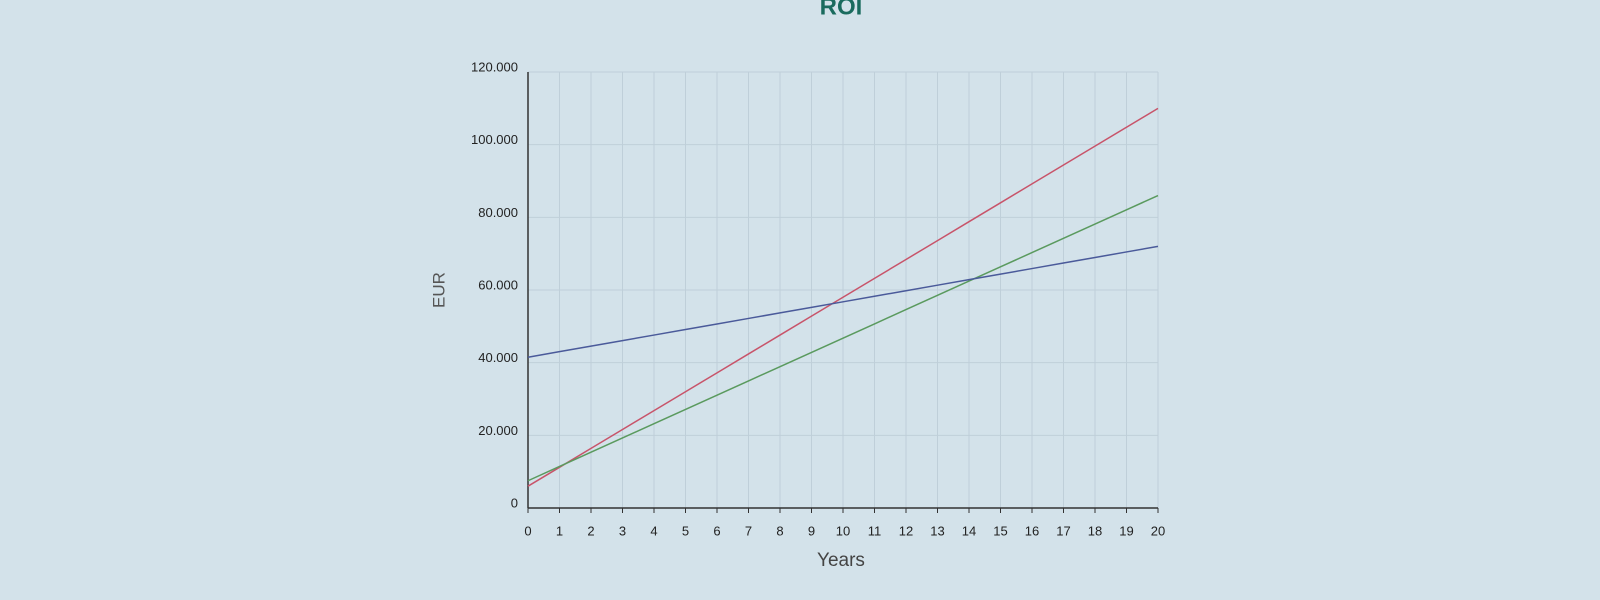 The image size is (1600, 600). I want to click on x-tick-label: 3, so click(622, 530).